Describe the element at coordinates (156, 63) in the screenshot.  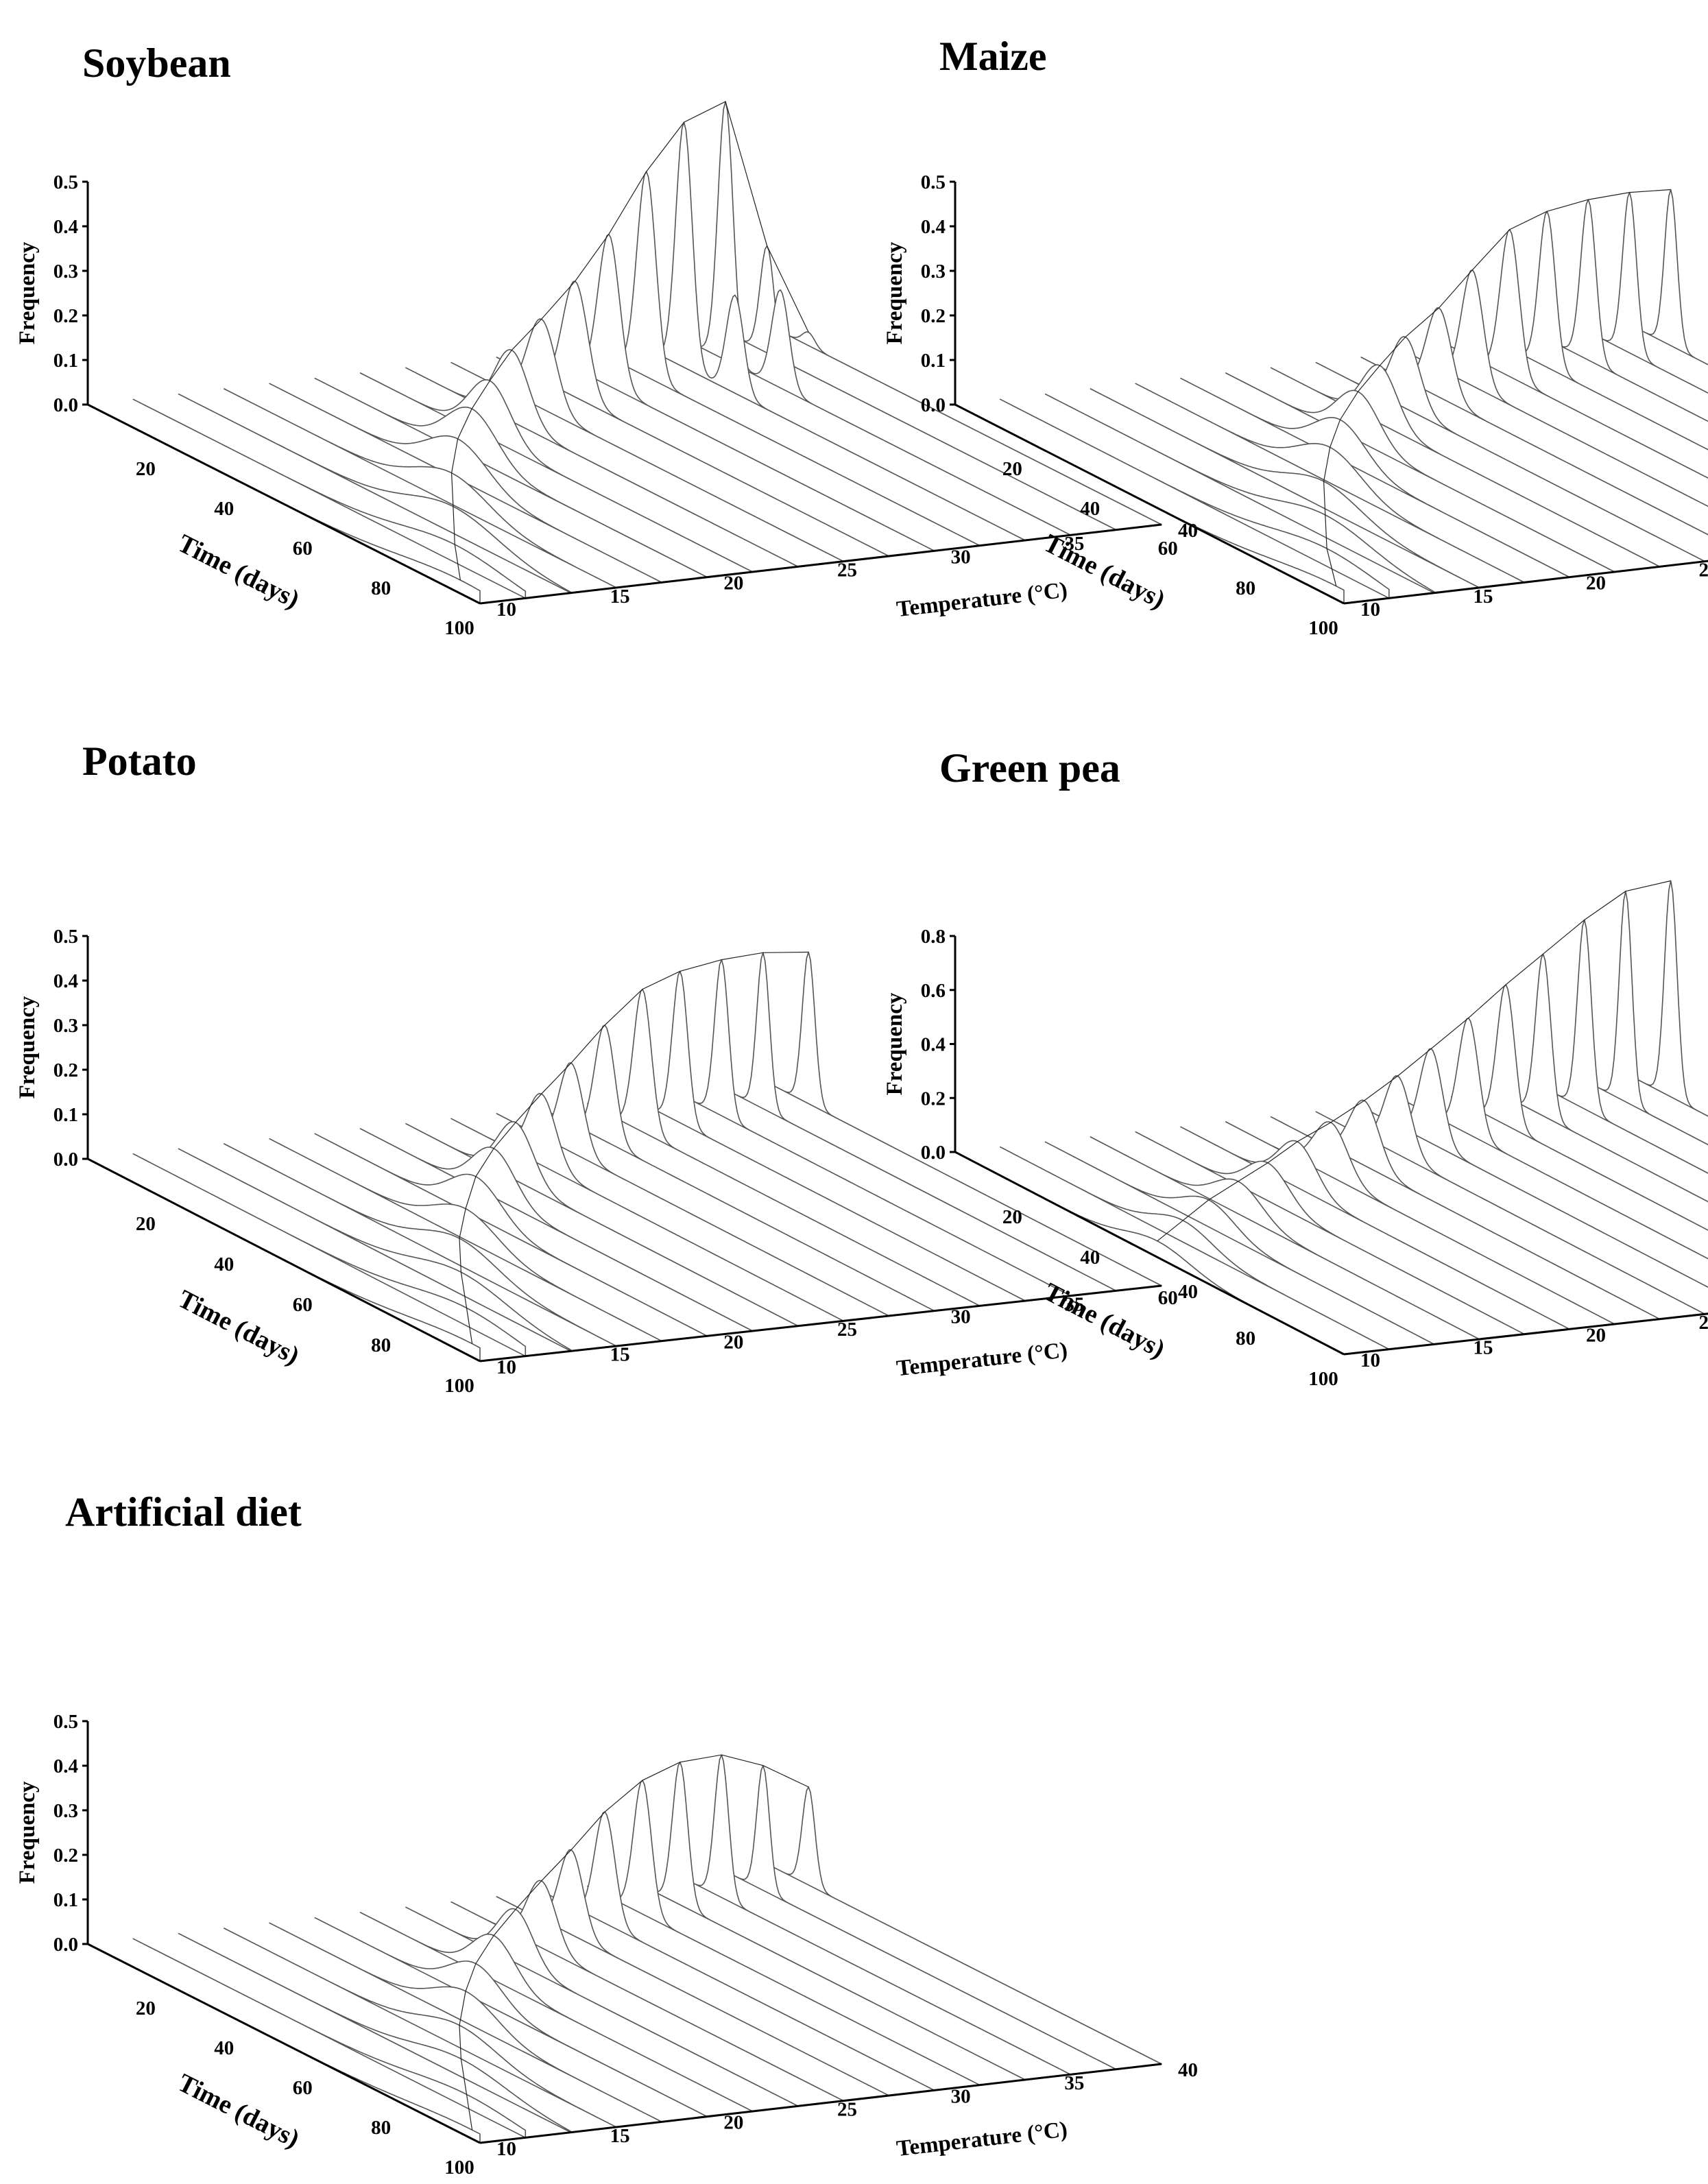
I see `panel-title: Soybean` at that location.